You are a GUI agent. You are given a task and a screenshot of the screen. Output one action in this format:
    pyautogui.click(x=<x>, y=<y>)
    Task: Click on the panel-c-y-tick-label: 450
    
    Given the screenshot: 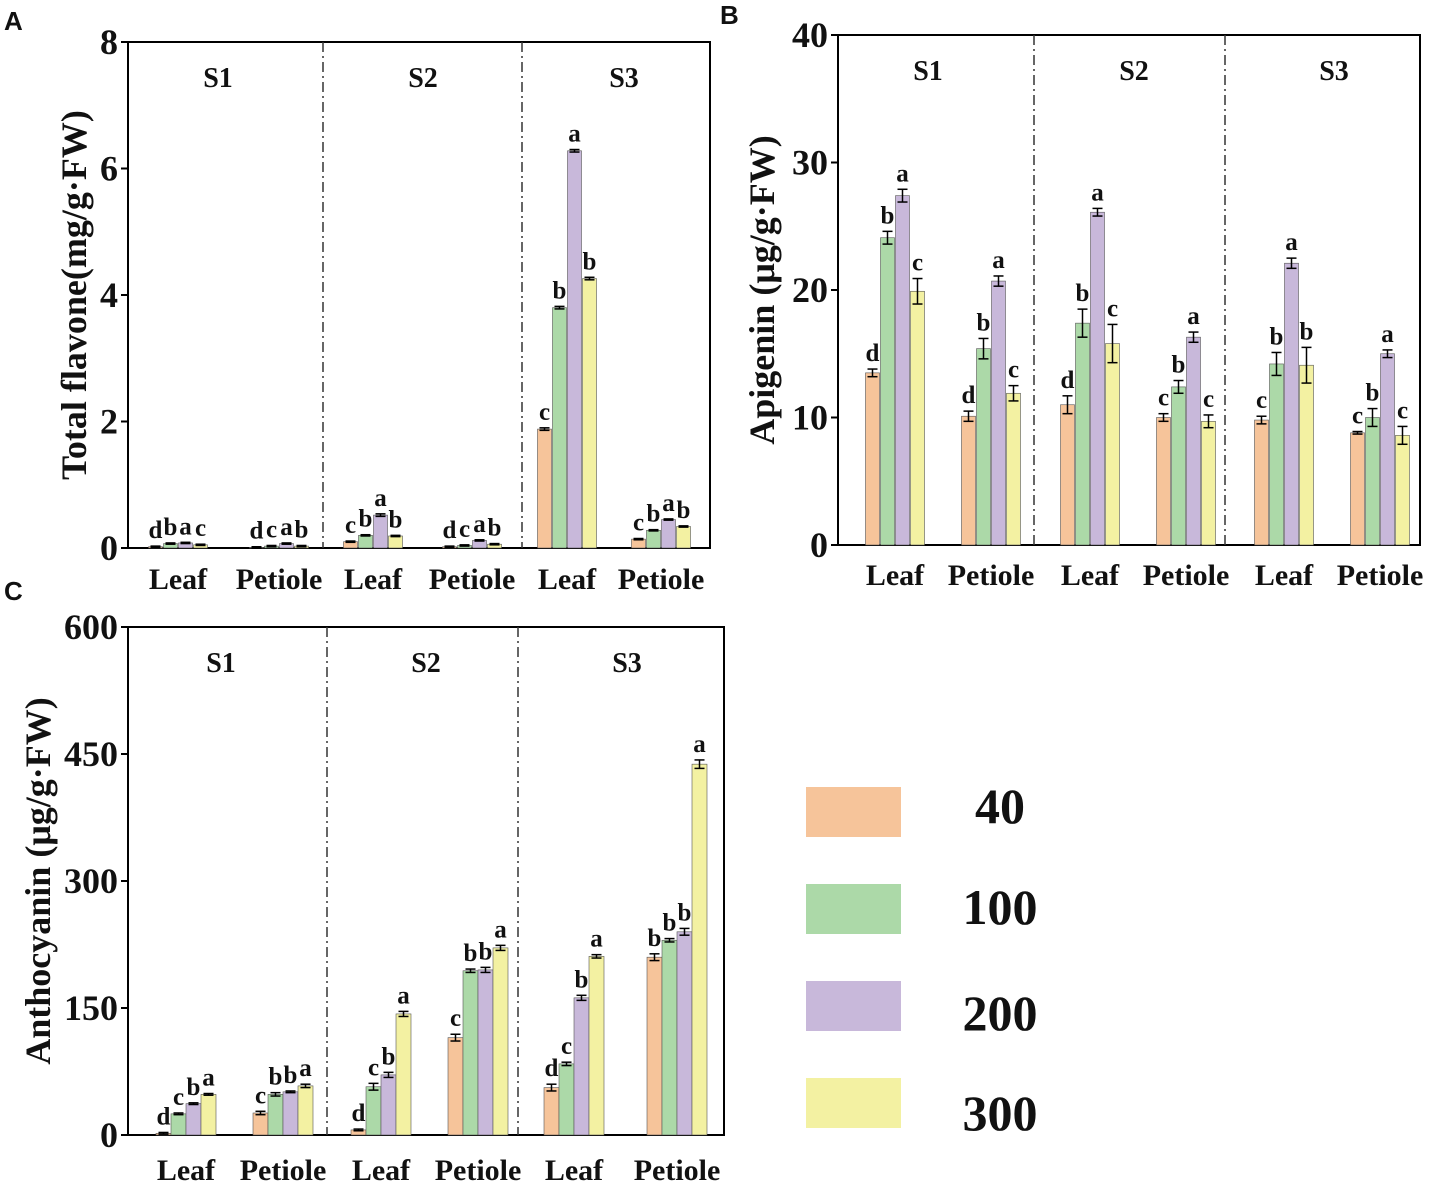 What is the action you would take?
    pyautogui.click(x=91, y=754)
    